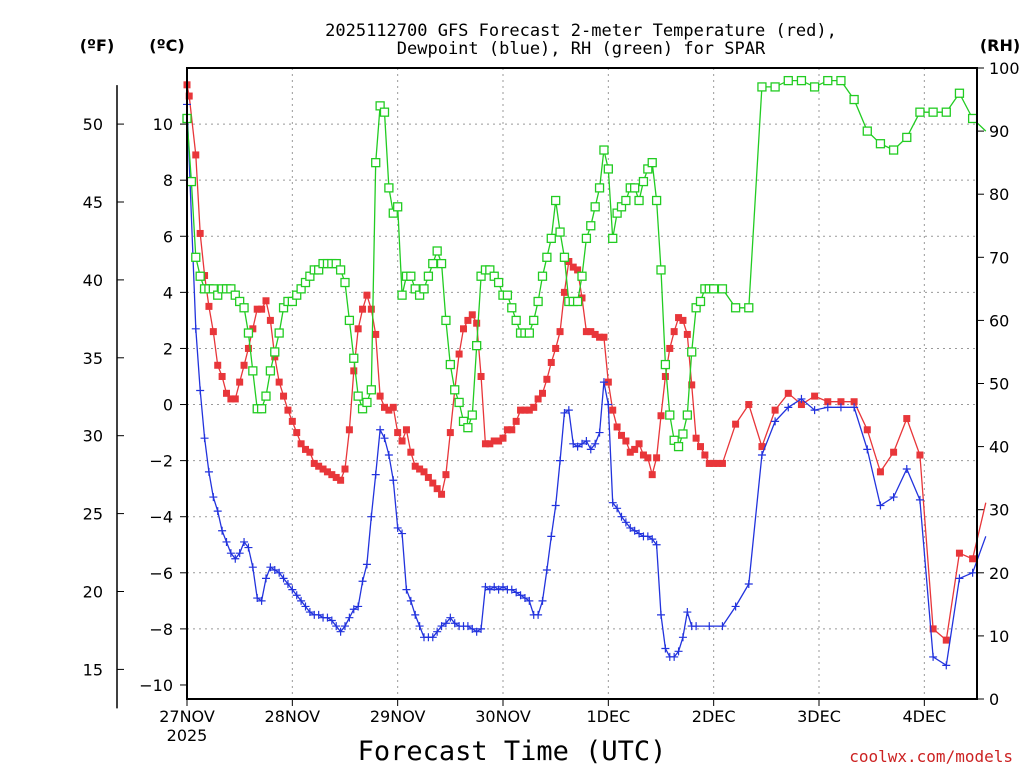  I want to click on celsius-tick-label: −8, so click(161, 629).